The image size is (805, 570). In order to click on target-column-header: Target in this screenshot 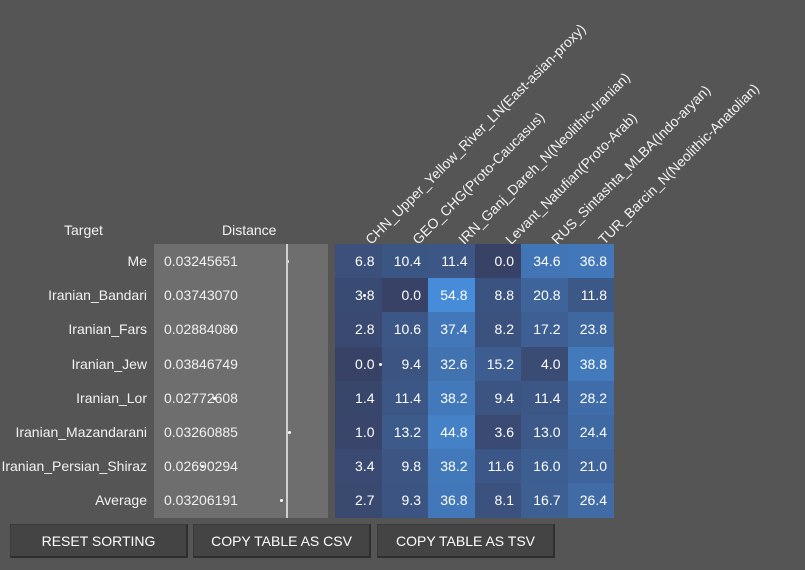, I will do `click(83, 230)`.